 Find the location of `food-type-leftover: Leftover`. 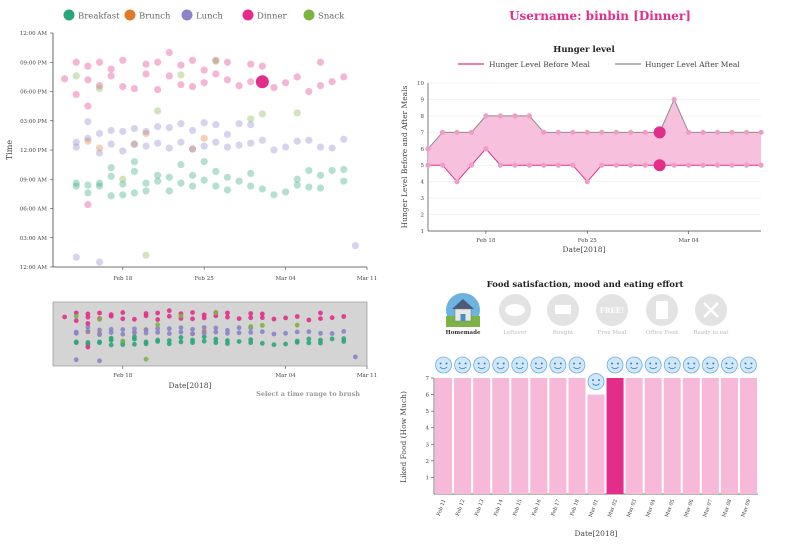

food-type-leftover: Leftover is located at coordinates (515, 315).